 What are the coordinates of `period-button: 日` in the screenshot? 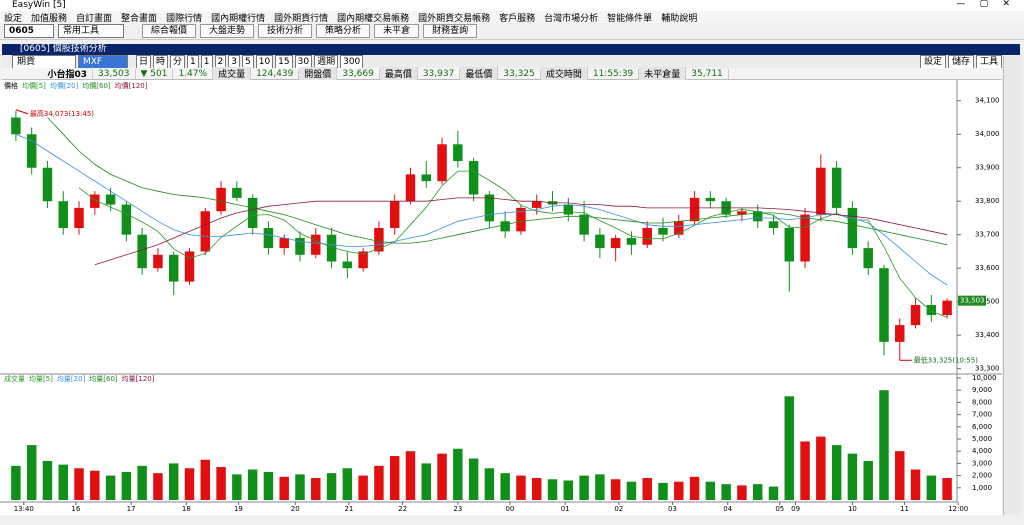 It's located at (144, 62).